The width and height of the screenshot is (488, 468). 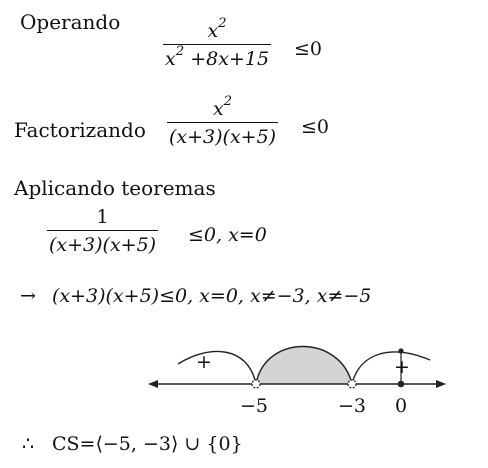 What do you see at coordinates (28, 296) in the screenshot?
I see `implication-arrow: →` at bounding box center [28, 296].